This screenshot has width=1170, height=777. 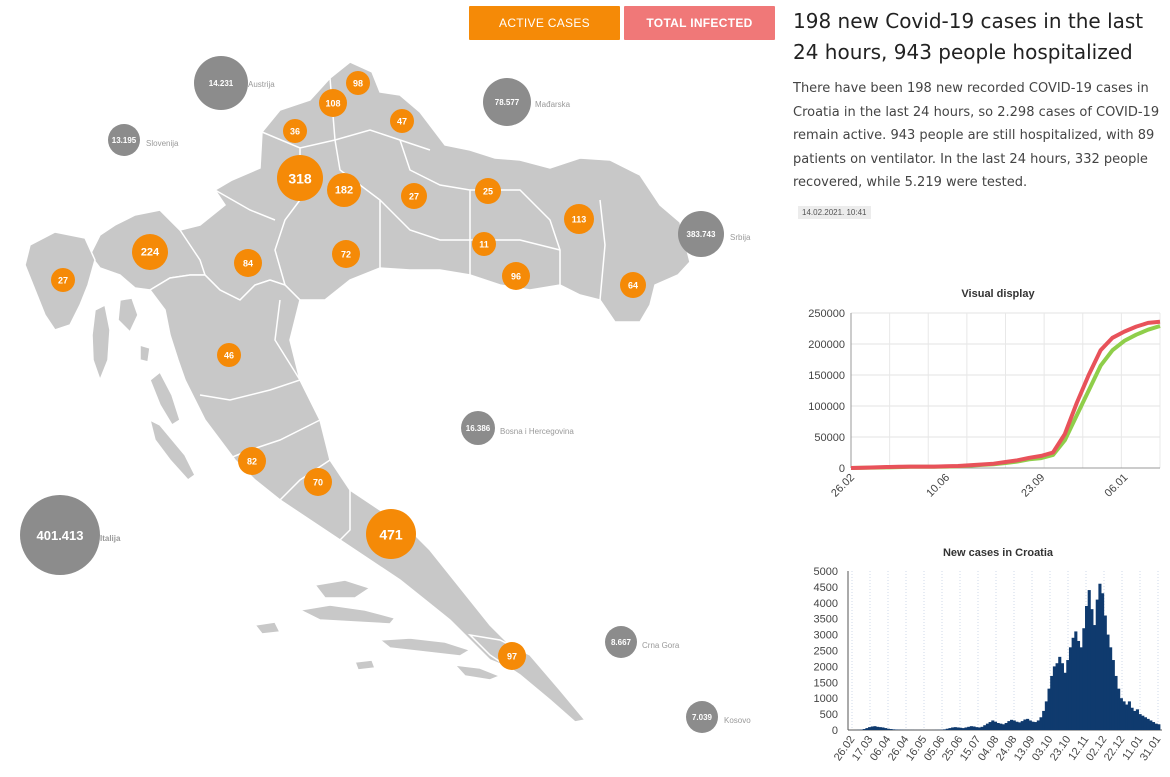 I want to click on region-bubble-krapina: 36, so click(x=295, y=131).